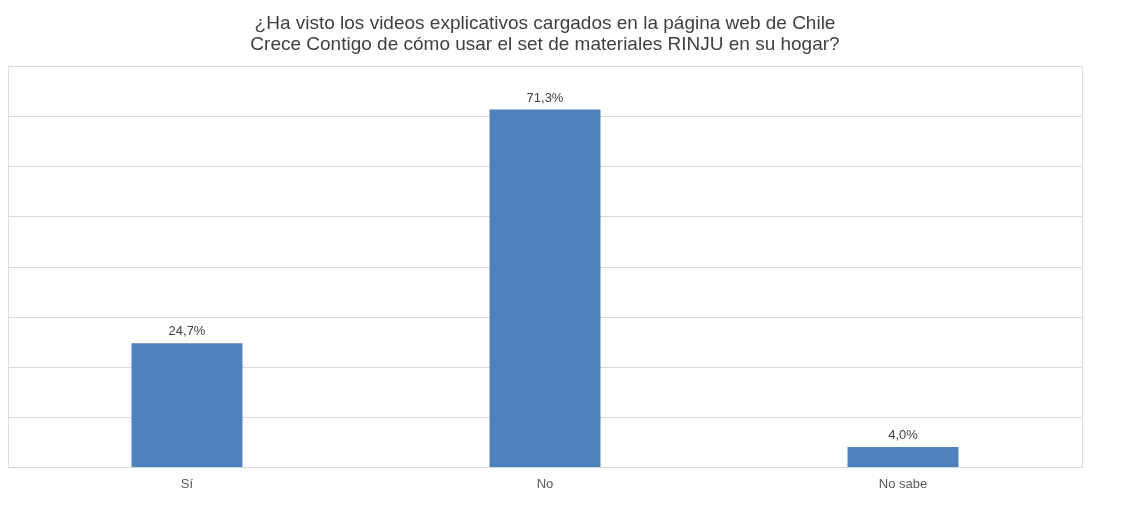 This screenshot has width=1130, height=532. What do you see at coordinates (545, 97) in the screenshot?
I see `data-label: 71,3%` at bounding box center [545, 97].